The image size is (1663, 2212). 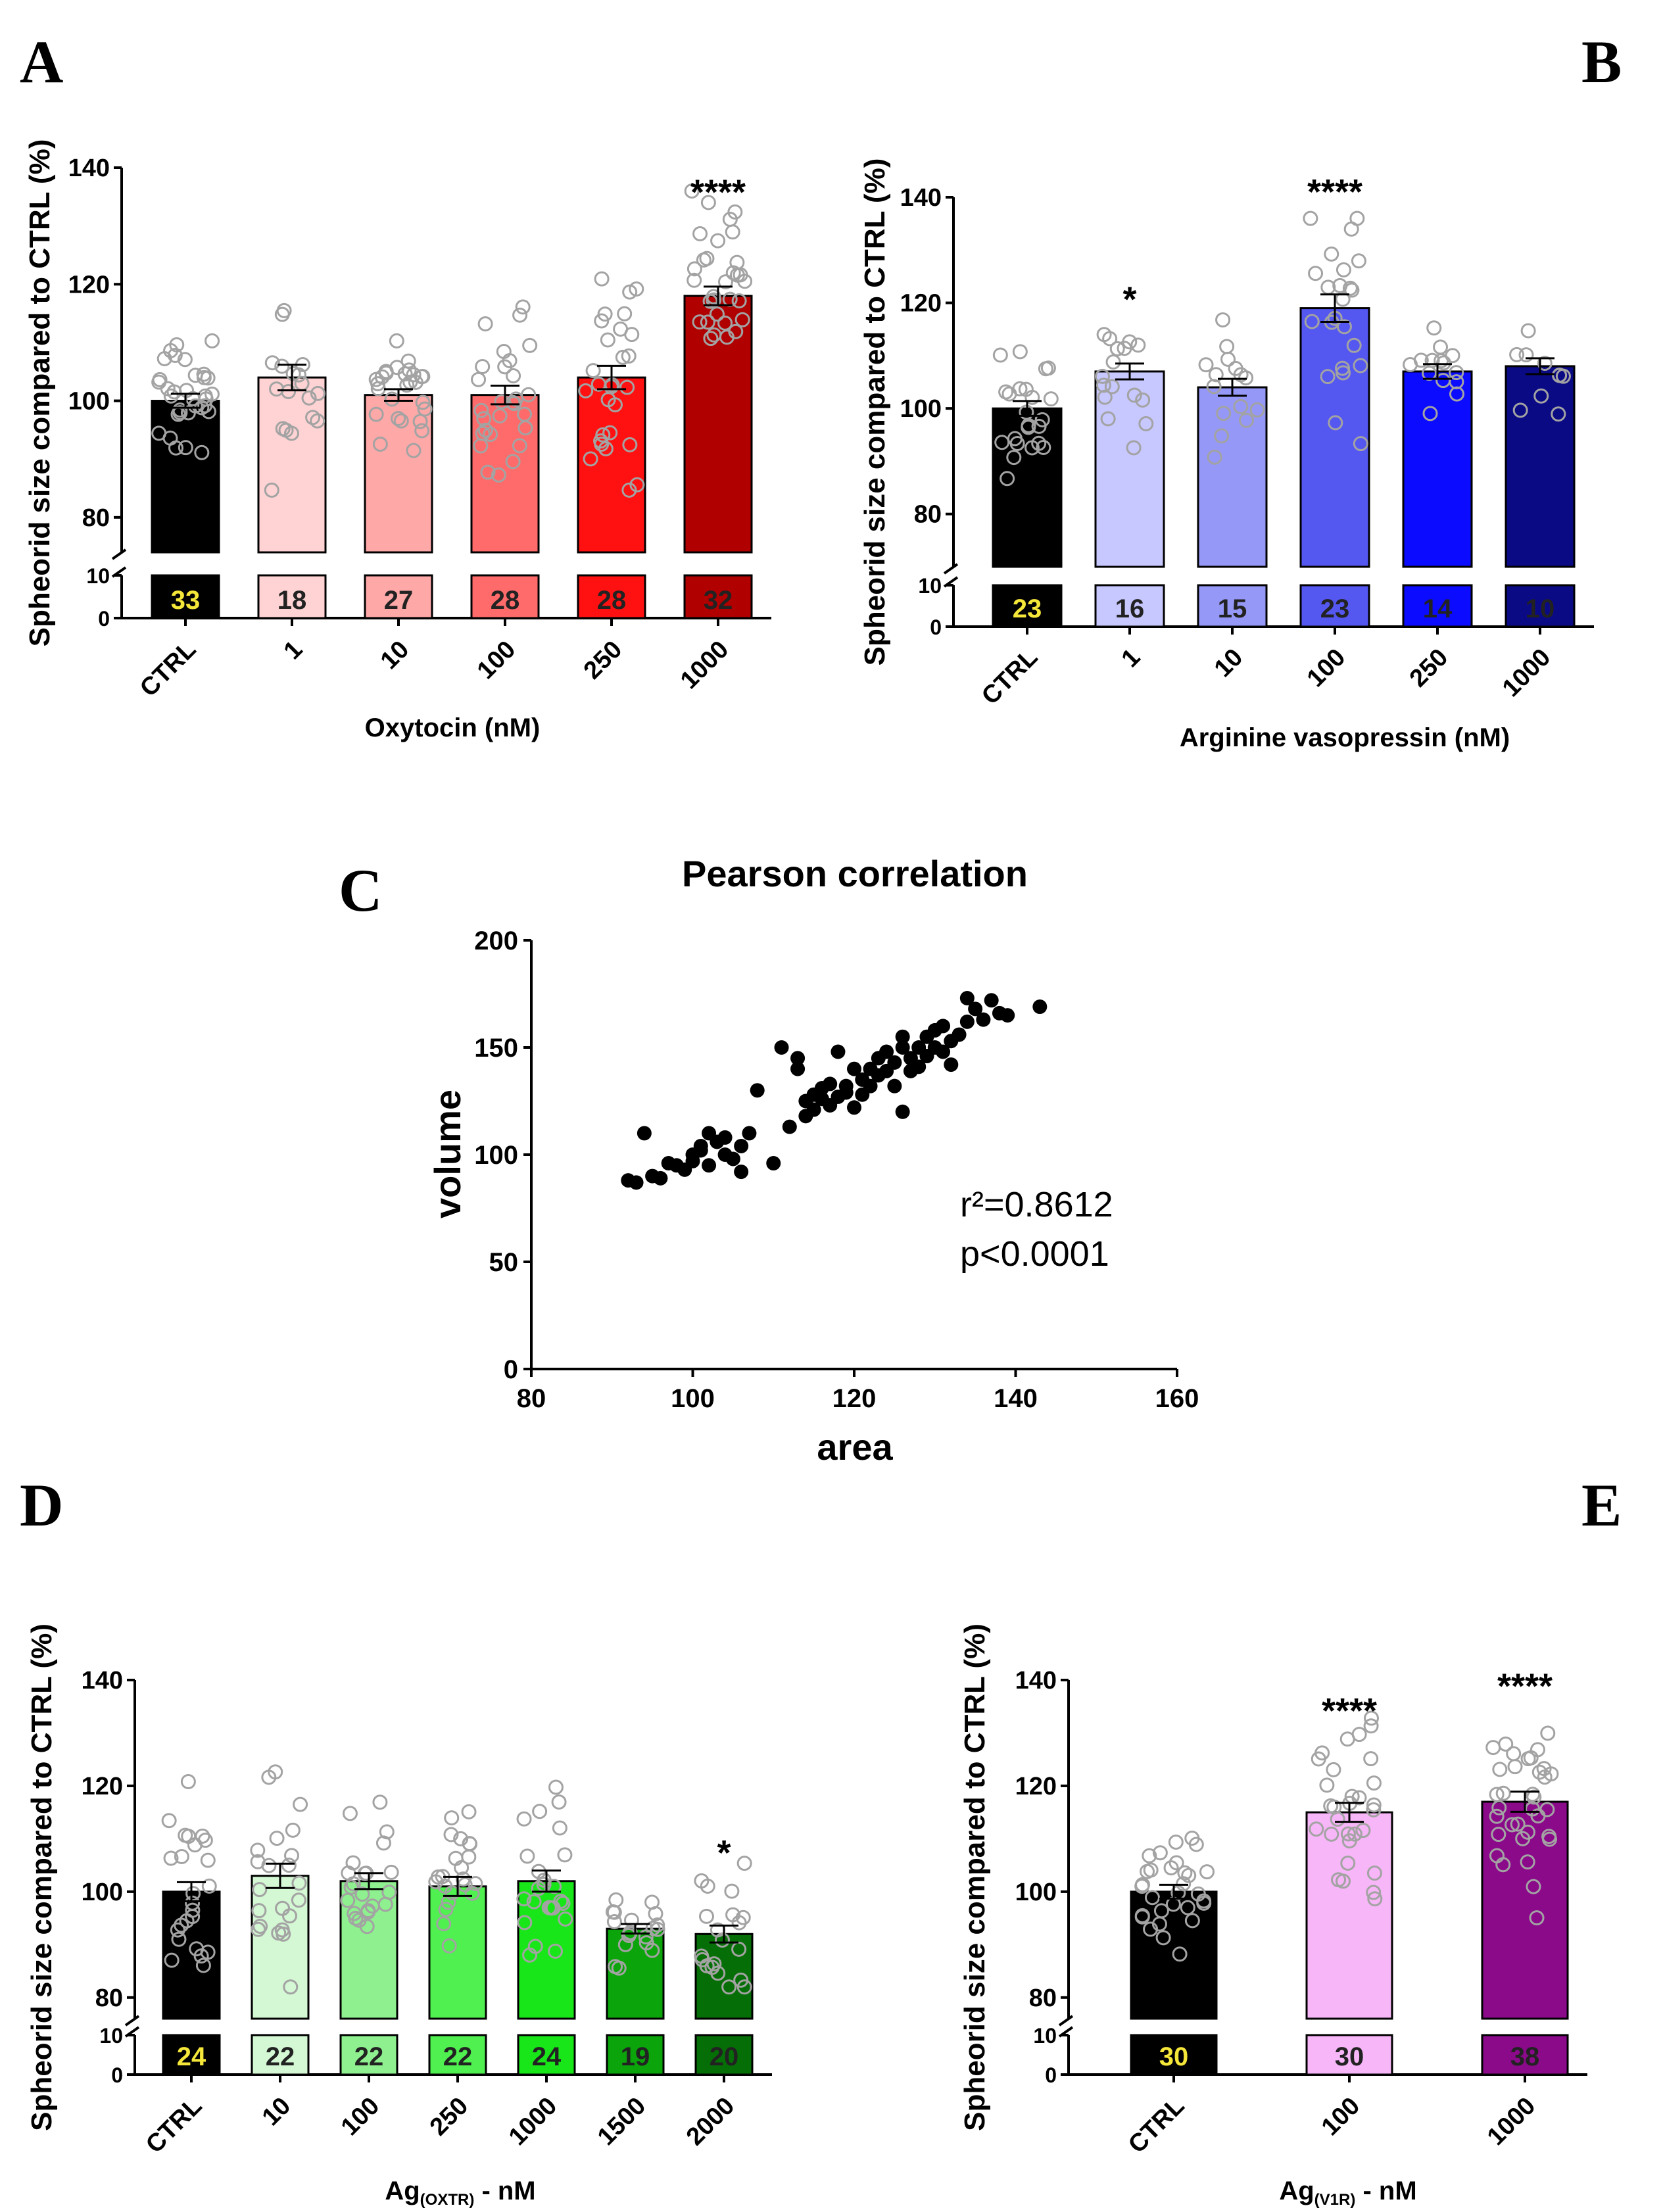 What do you see at coordinates (1027, 608) in the screenshot?
I see `n-label: 23` at bounding box center [1027, 608].